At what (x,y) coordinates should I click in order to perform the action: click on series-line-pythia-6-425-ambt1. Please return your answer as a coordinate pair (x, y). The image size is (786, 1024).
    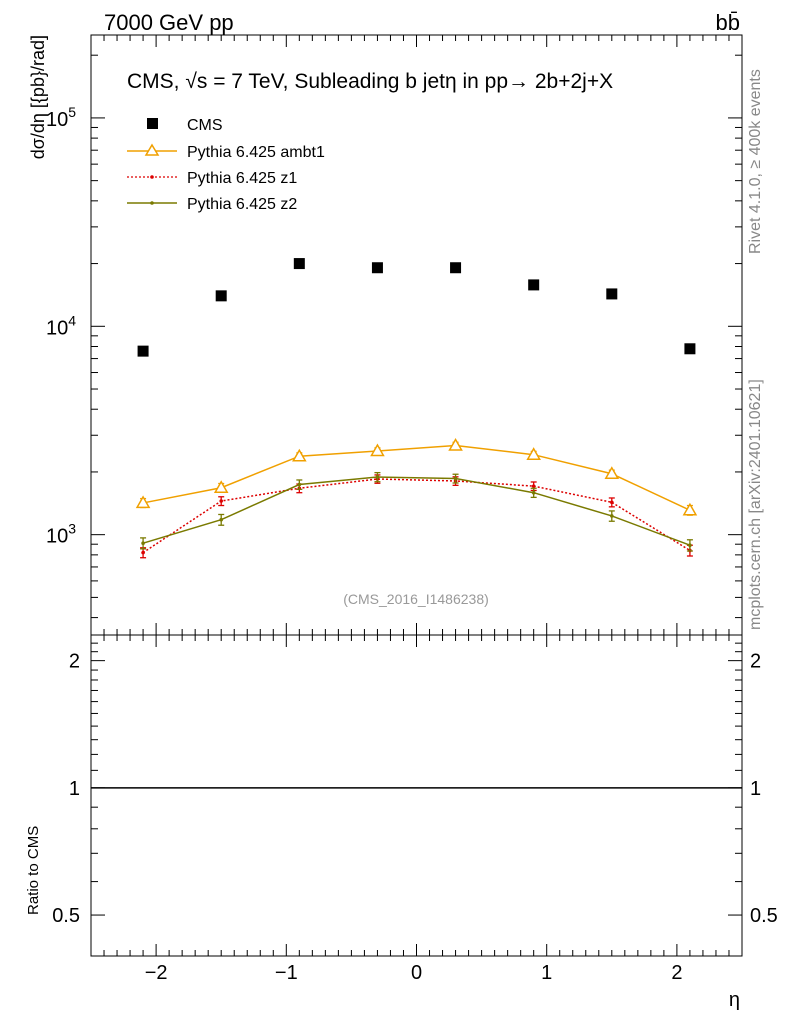
    Looking at the image, I should click on (416, 477).